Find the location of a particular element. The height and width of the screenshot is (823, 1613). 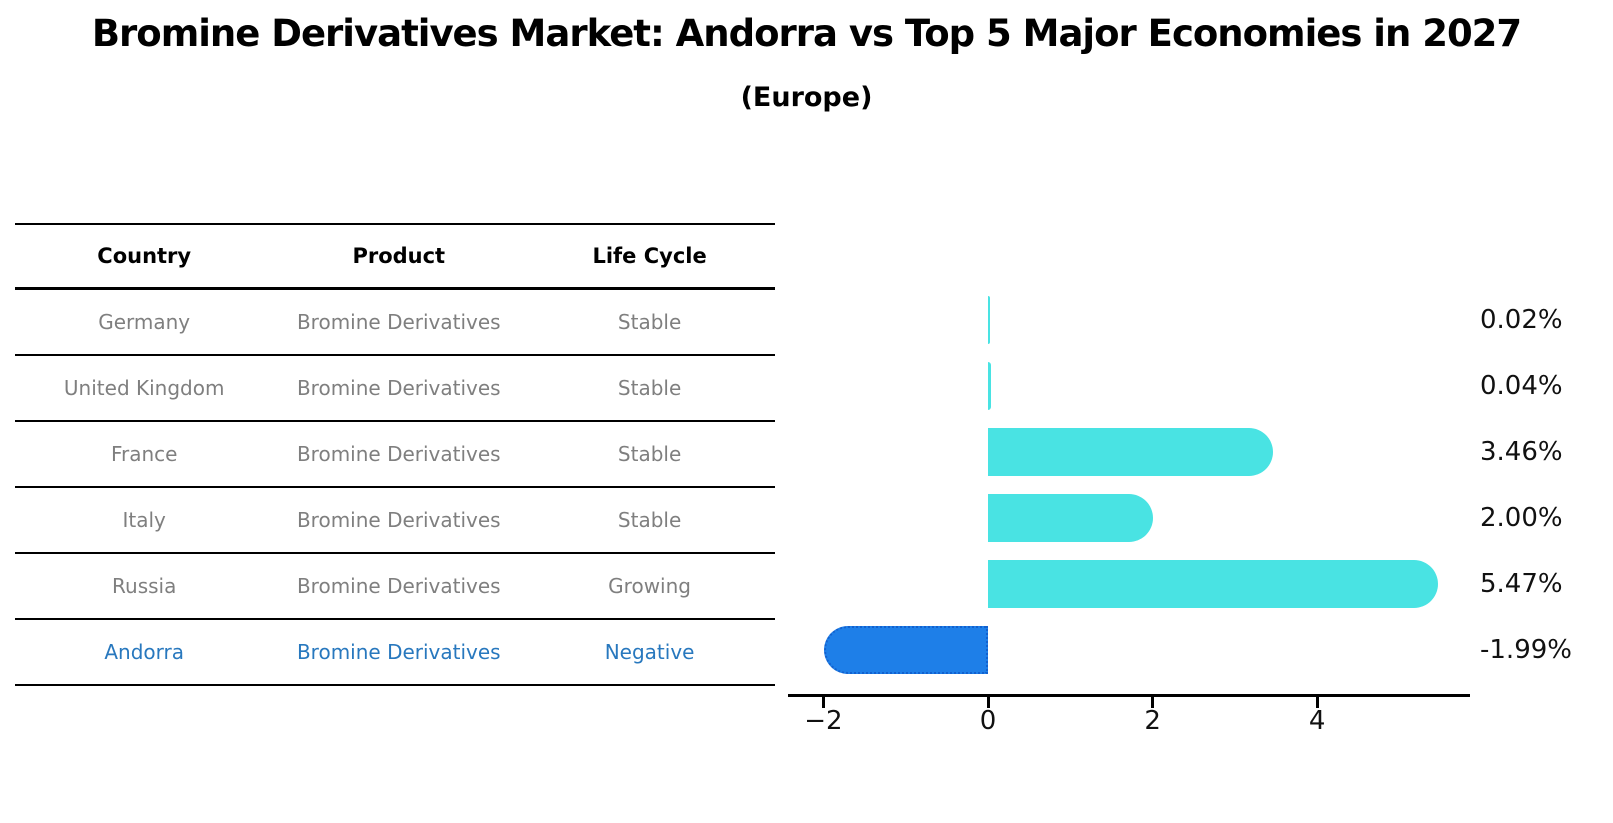

percent-label: -1.99% is located at coordinates (1526, 650).